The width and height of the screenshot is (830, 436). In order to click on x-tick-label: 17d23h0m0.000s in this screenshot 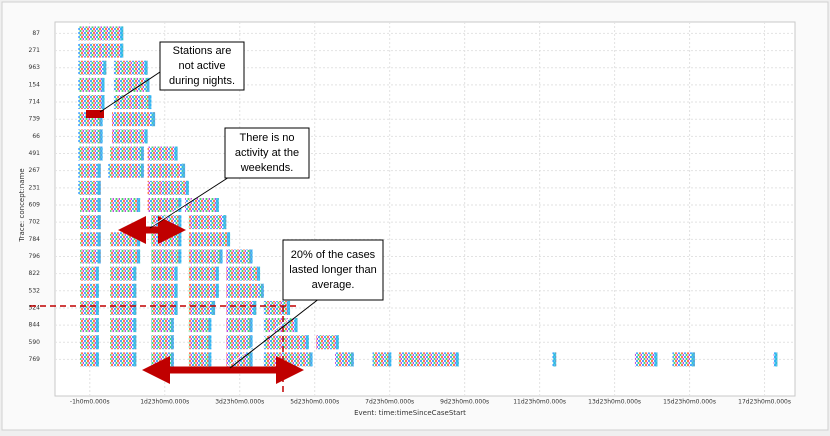, I will do `click(764, 402)`.